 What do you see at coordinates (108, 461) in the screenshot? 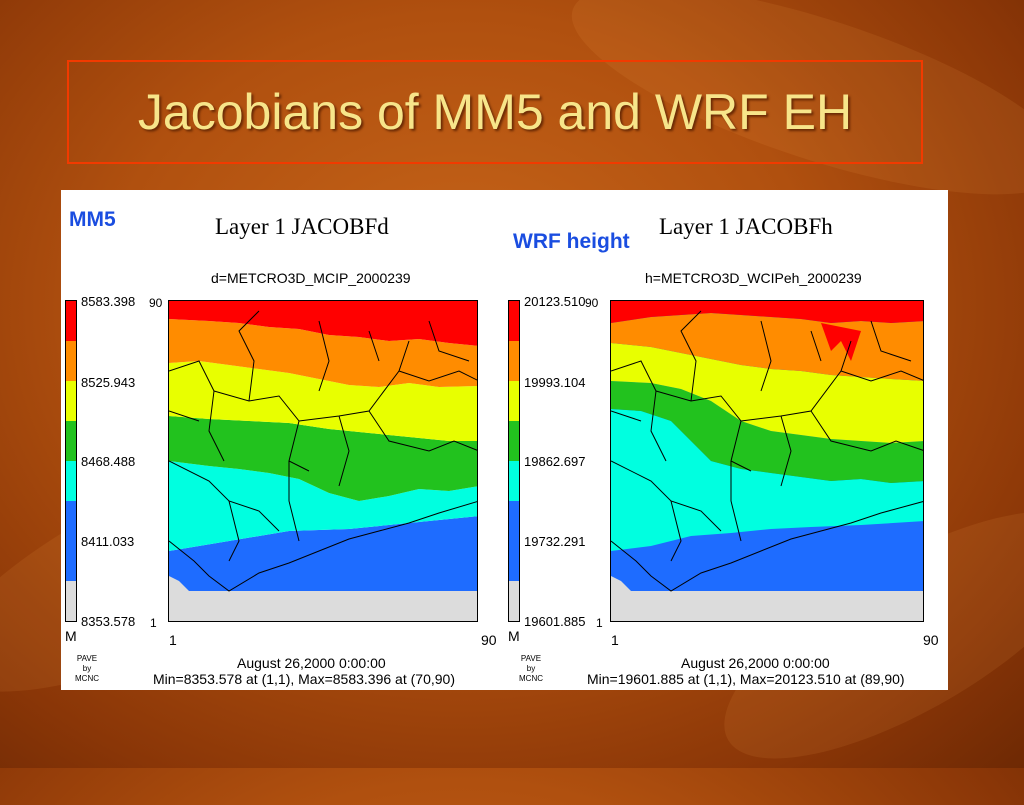
I see `left-colorbar-label-3: 8468.488` at bounding box center [108, 461].